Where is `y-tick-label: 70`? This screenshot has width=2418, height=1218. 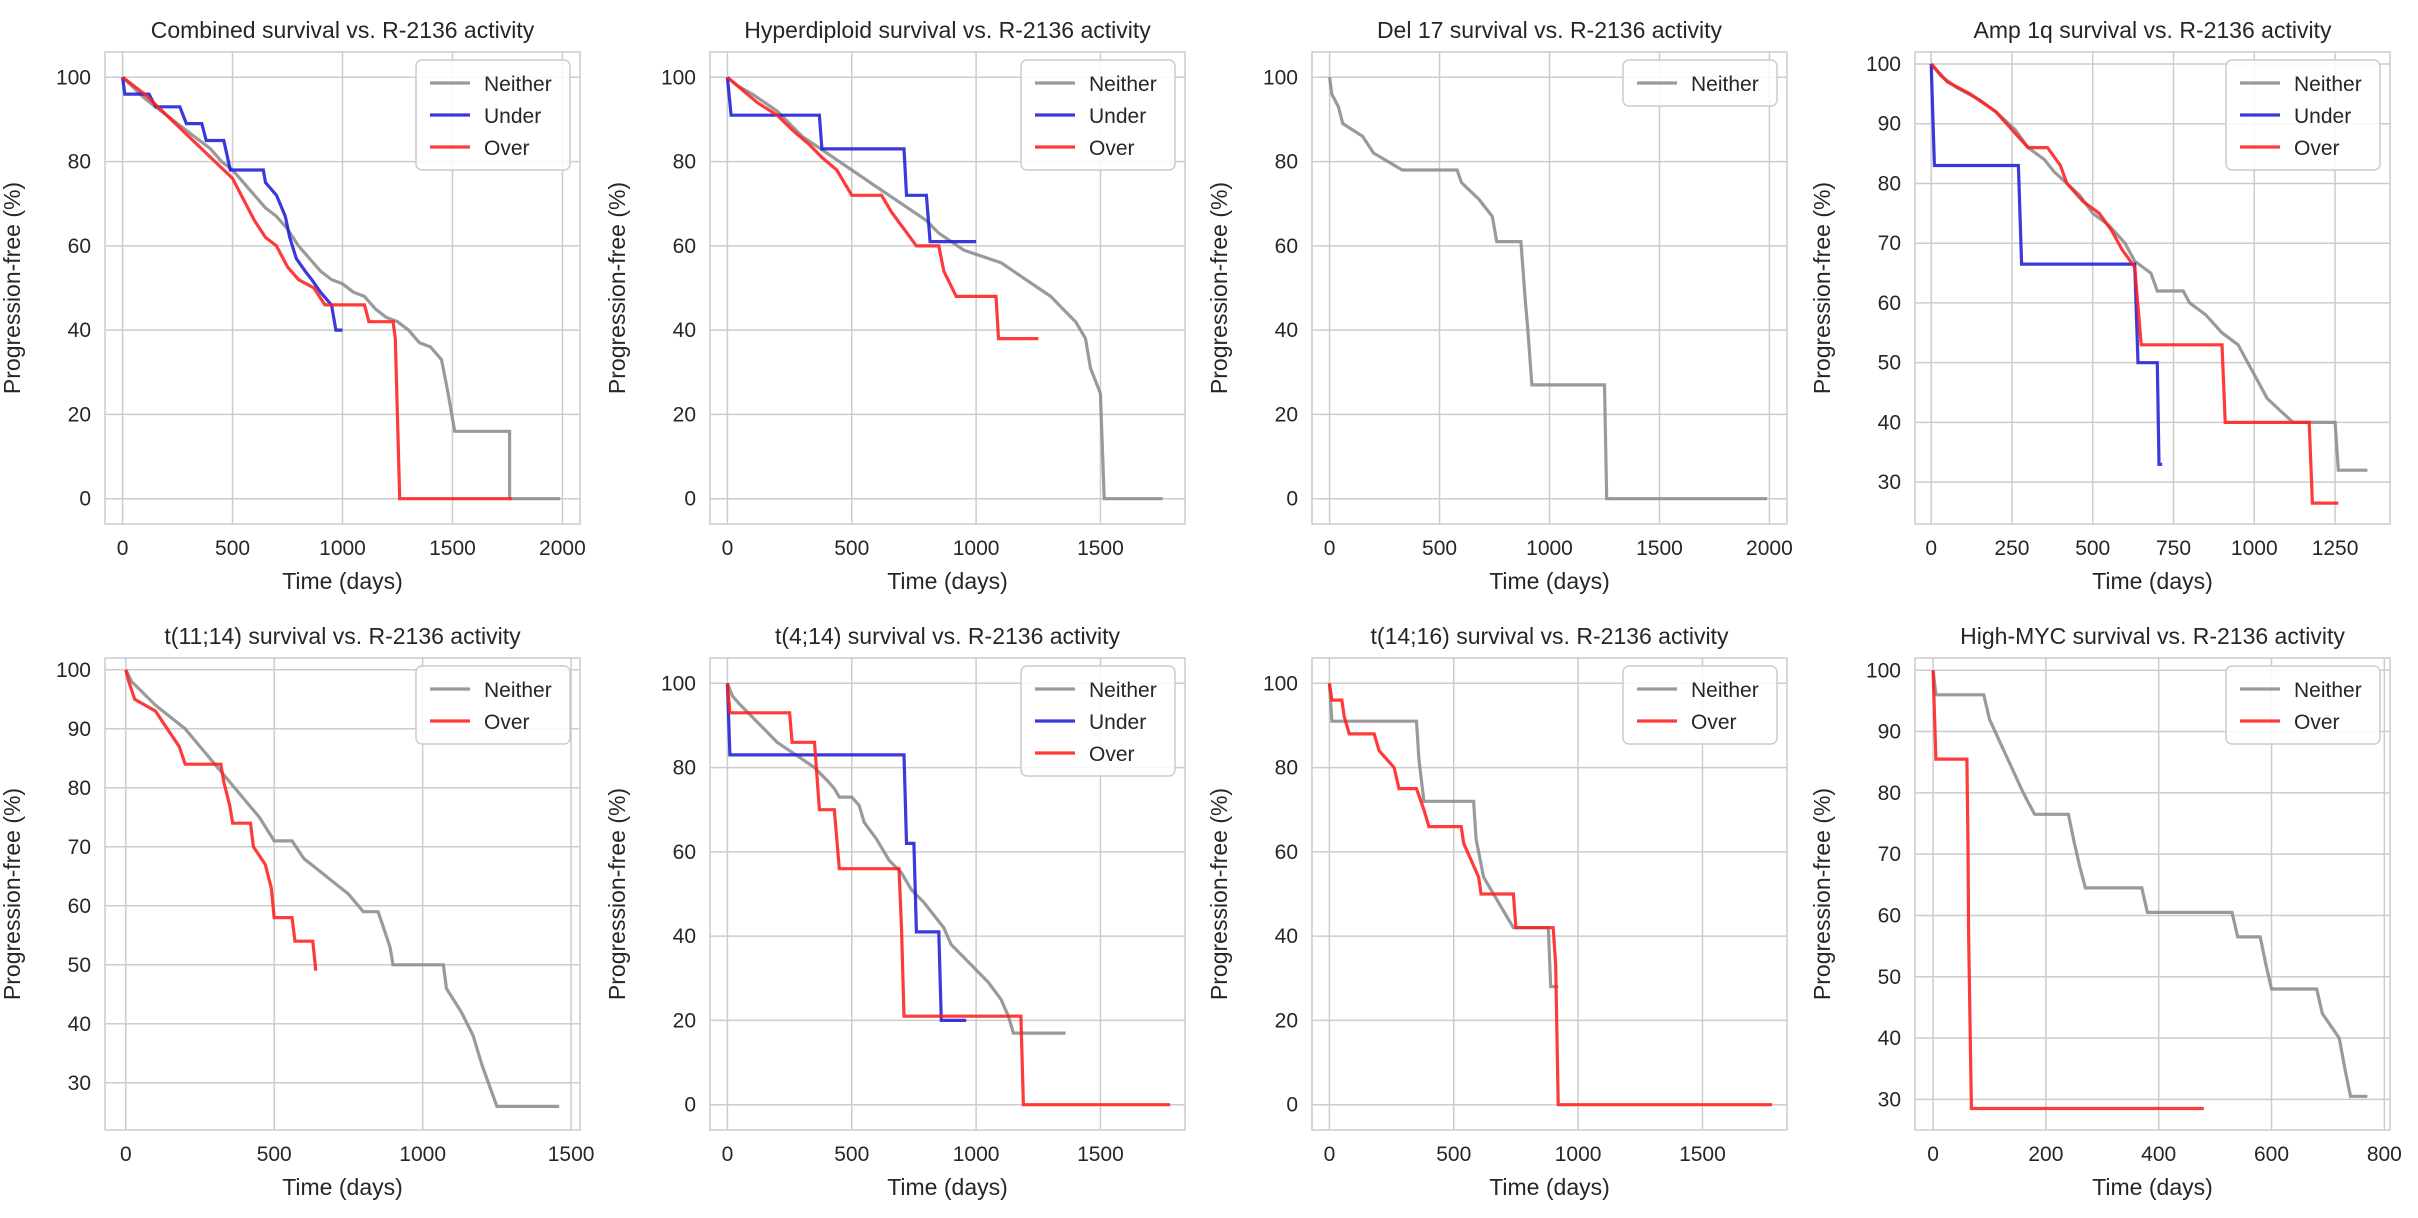
y-tick-label: 70 is located at coordinates (1889, 243).